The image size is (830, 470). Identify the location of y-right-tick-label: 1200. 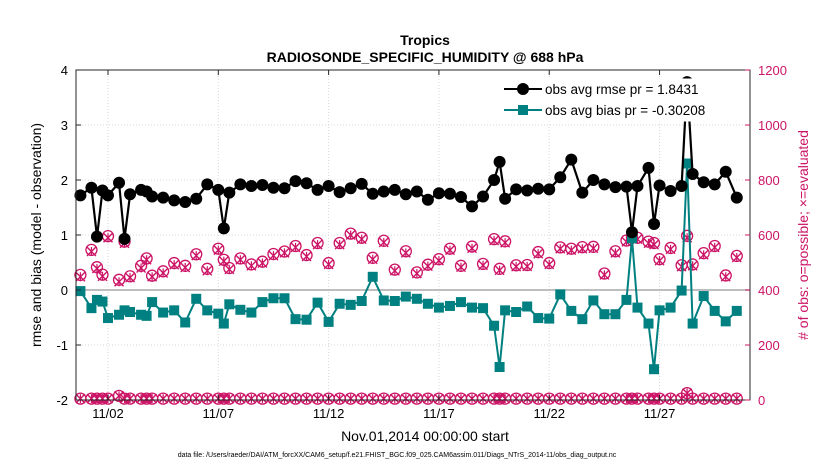
(772, 70).